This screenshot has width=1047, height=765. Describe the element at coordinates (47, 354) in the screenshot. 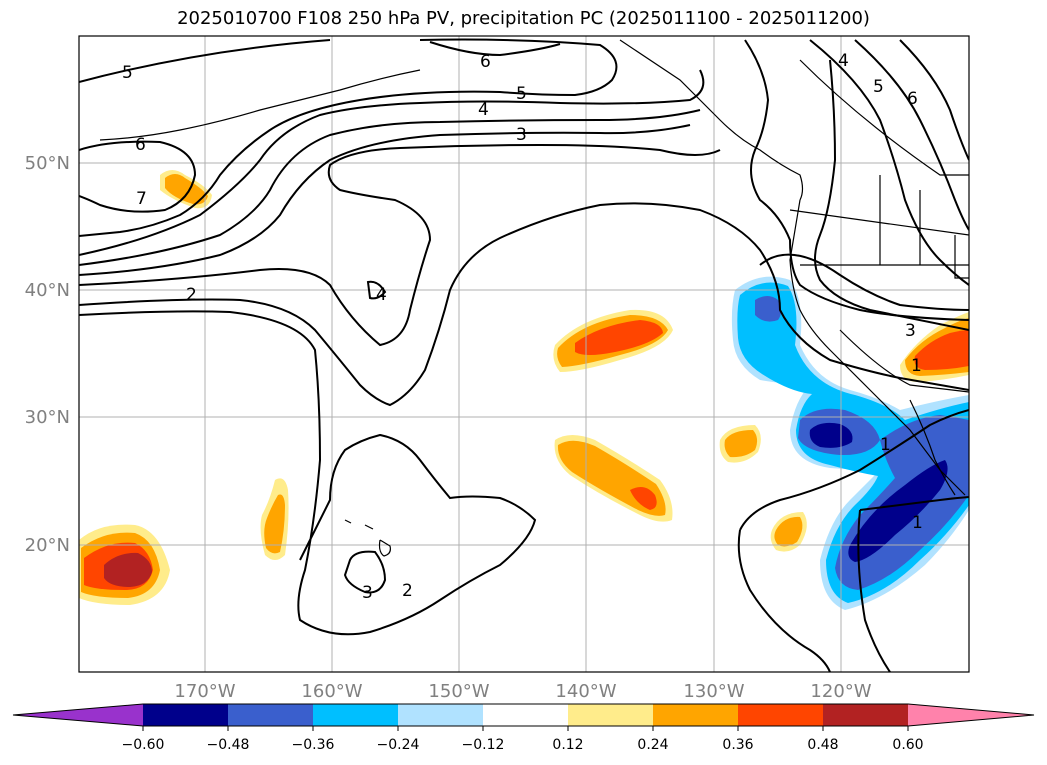

I see `latitude-labels: 50°N 40°N 30°N 20°N` at that location.